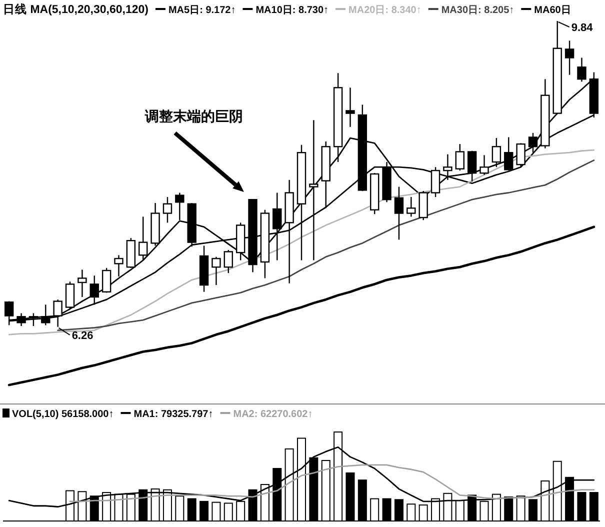  Describe the element at coordinates (385, 10) in the screenshot. I see `legend-label: MA20日: 8.340↑` at that location.